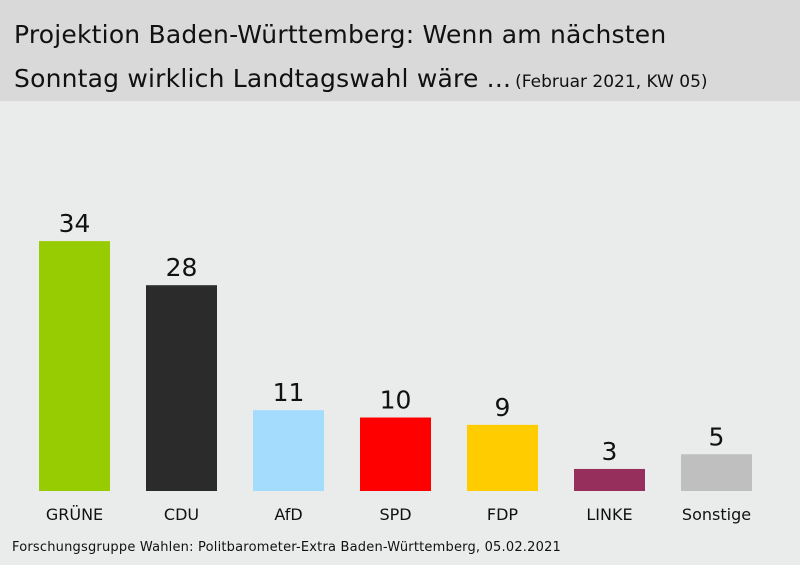 This screenshot has width=800, height=565. What do you see at coordinates (716, 472) in the screenshot?
I see `bar-sonstige` at bounding box center [716, 472].